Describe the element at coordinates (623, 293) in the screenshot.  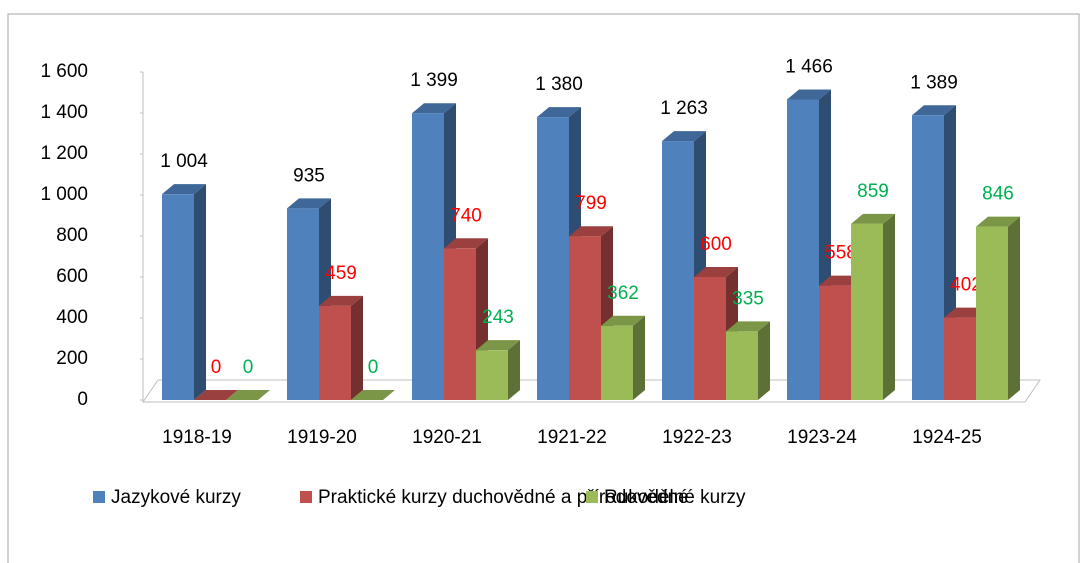
I see `value-label: 362` at that location.